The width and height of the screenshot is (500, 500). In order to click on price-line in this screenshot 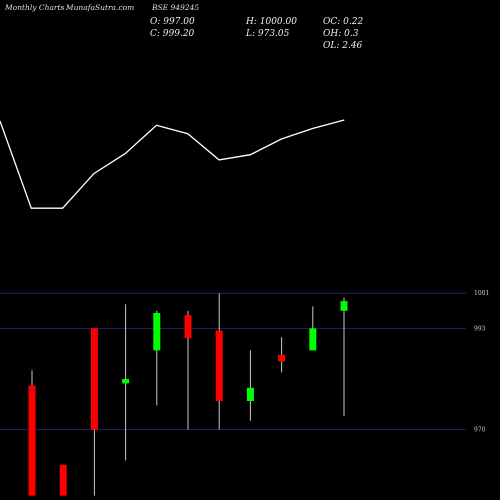, I will do `click(172, 164)`.